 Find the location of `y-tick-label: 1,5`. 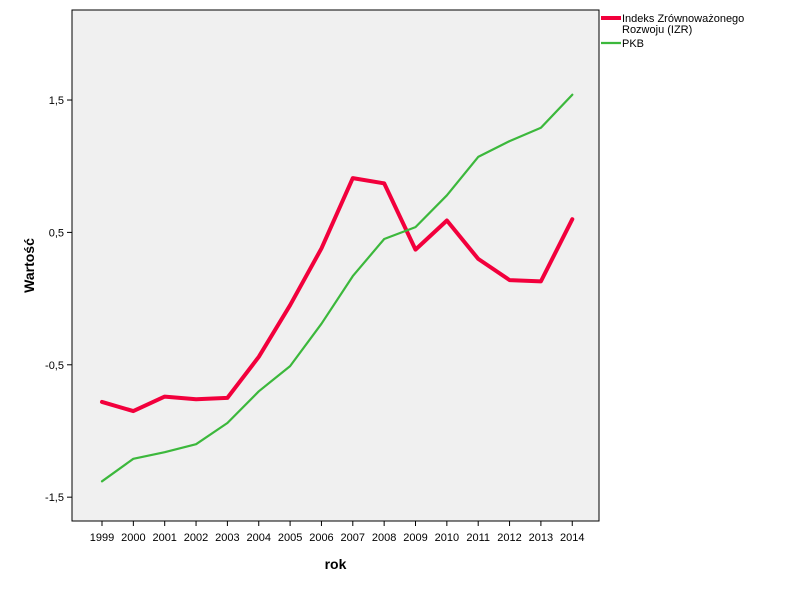

y-tick-label: 1,5 is located at coordinates (56, 101).